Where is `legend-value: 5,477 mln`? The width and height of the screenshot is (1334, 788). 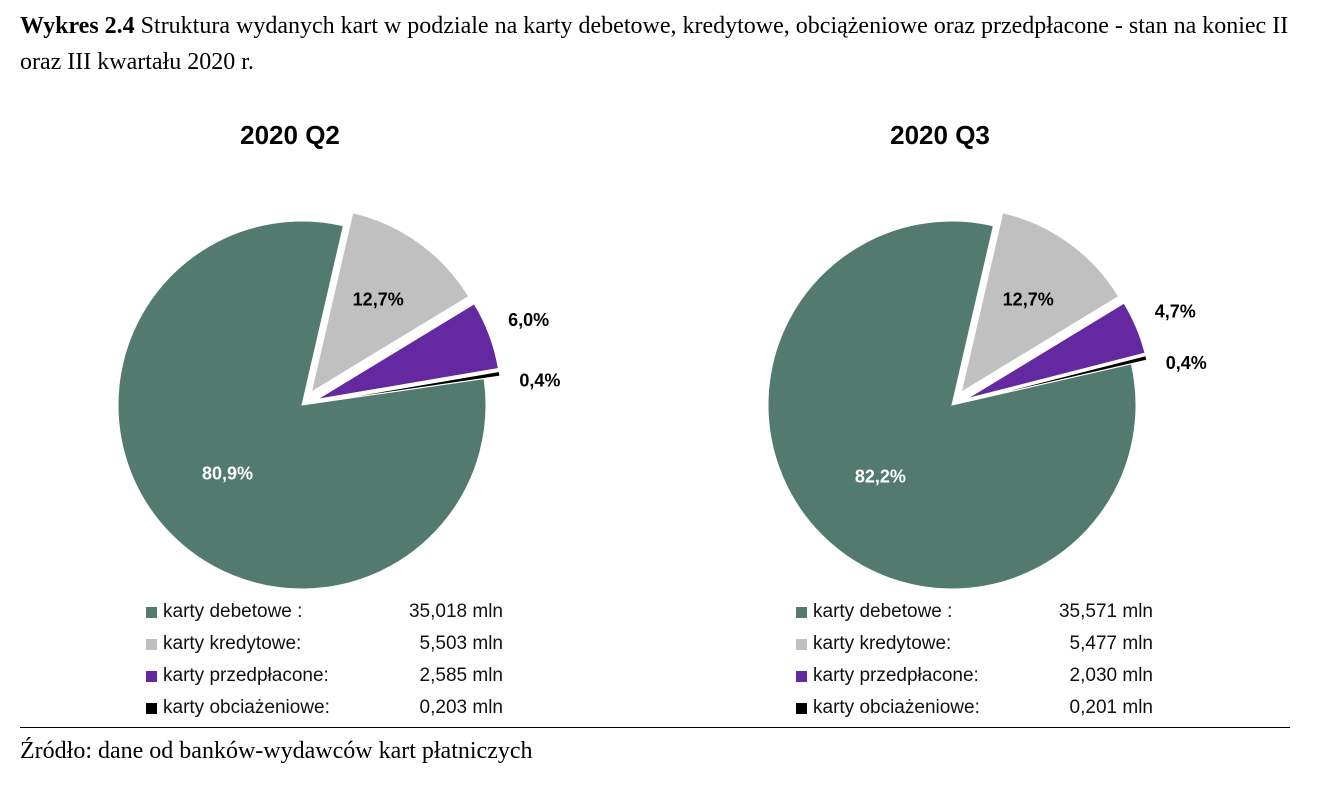
legend-value: 5,477 mln is located at coordinates (1111, 643).